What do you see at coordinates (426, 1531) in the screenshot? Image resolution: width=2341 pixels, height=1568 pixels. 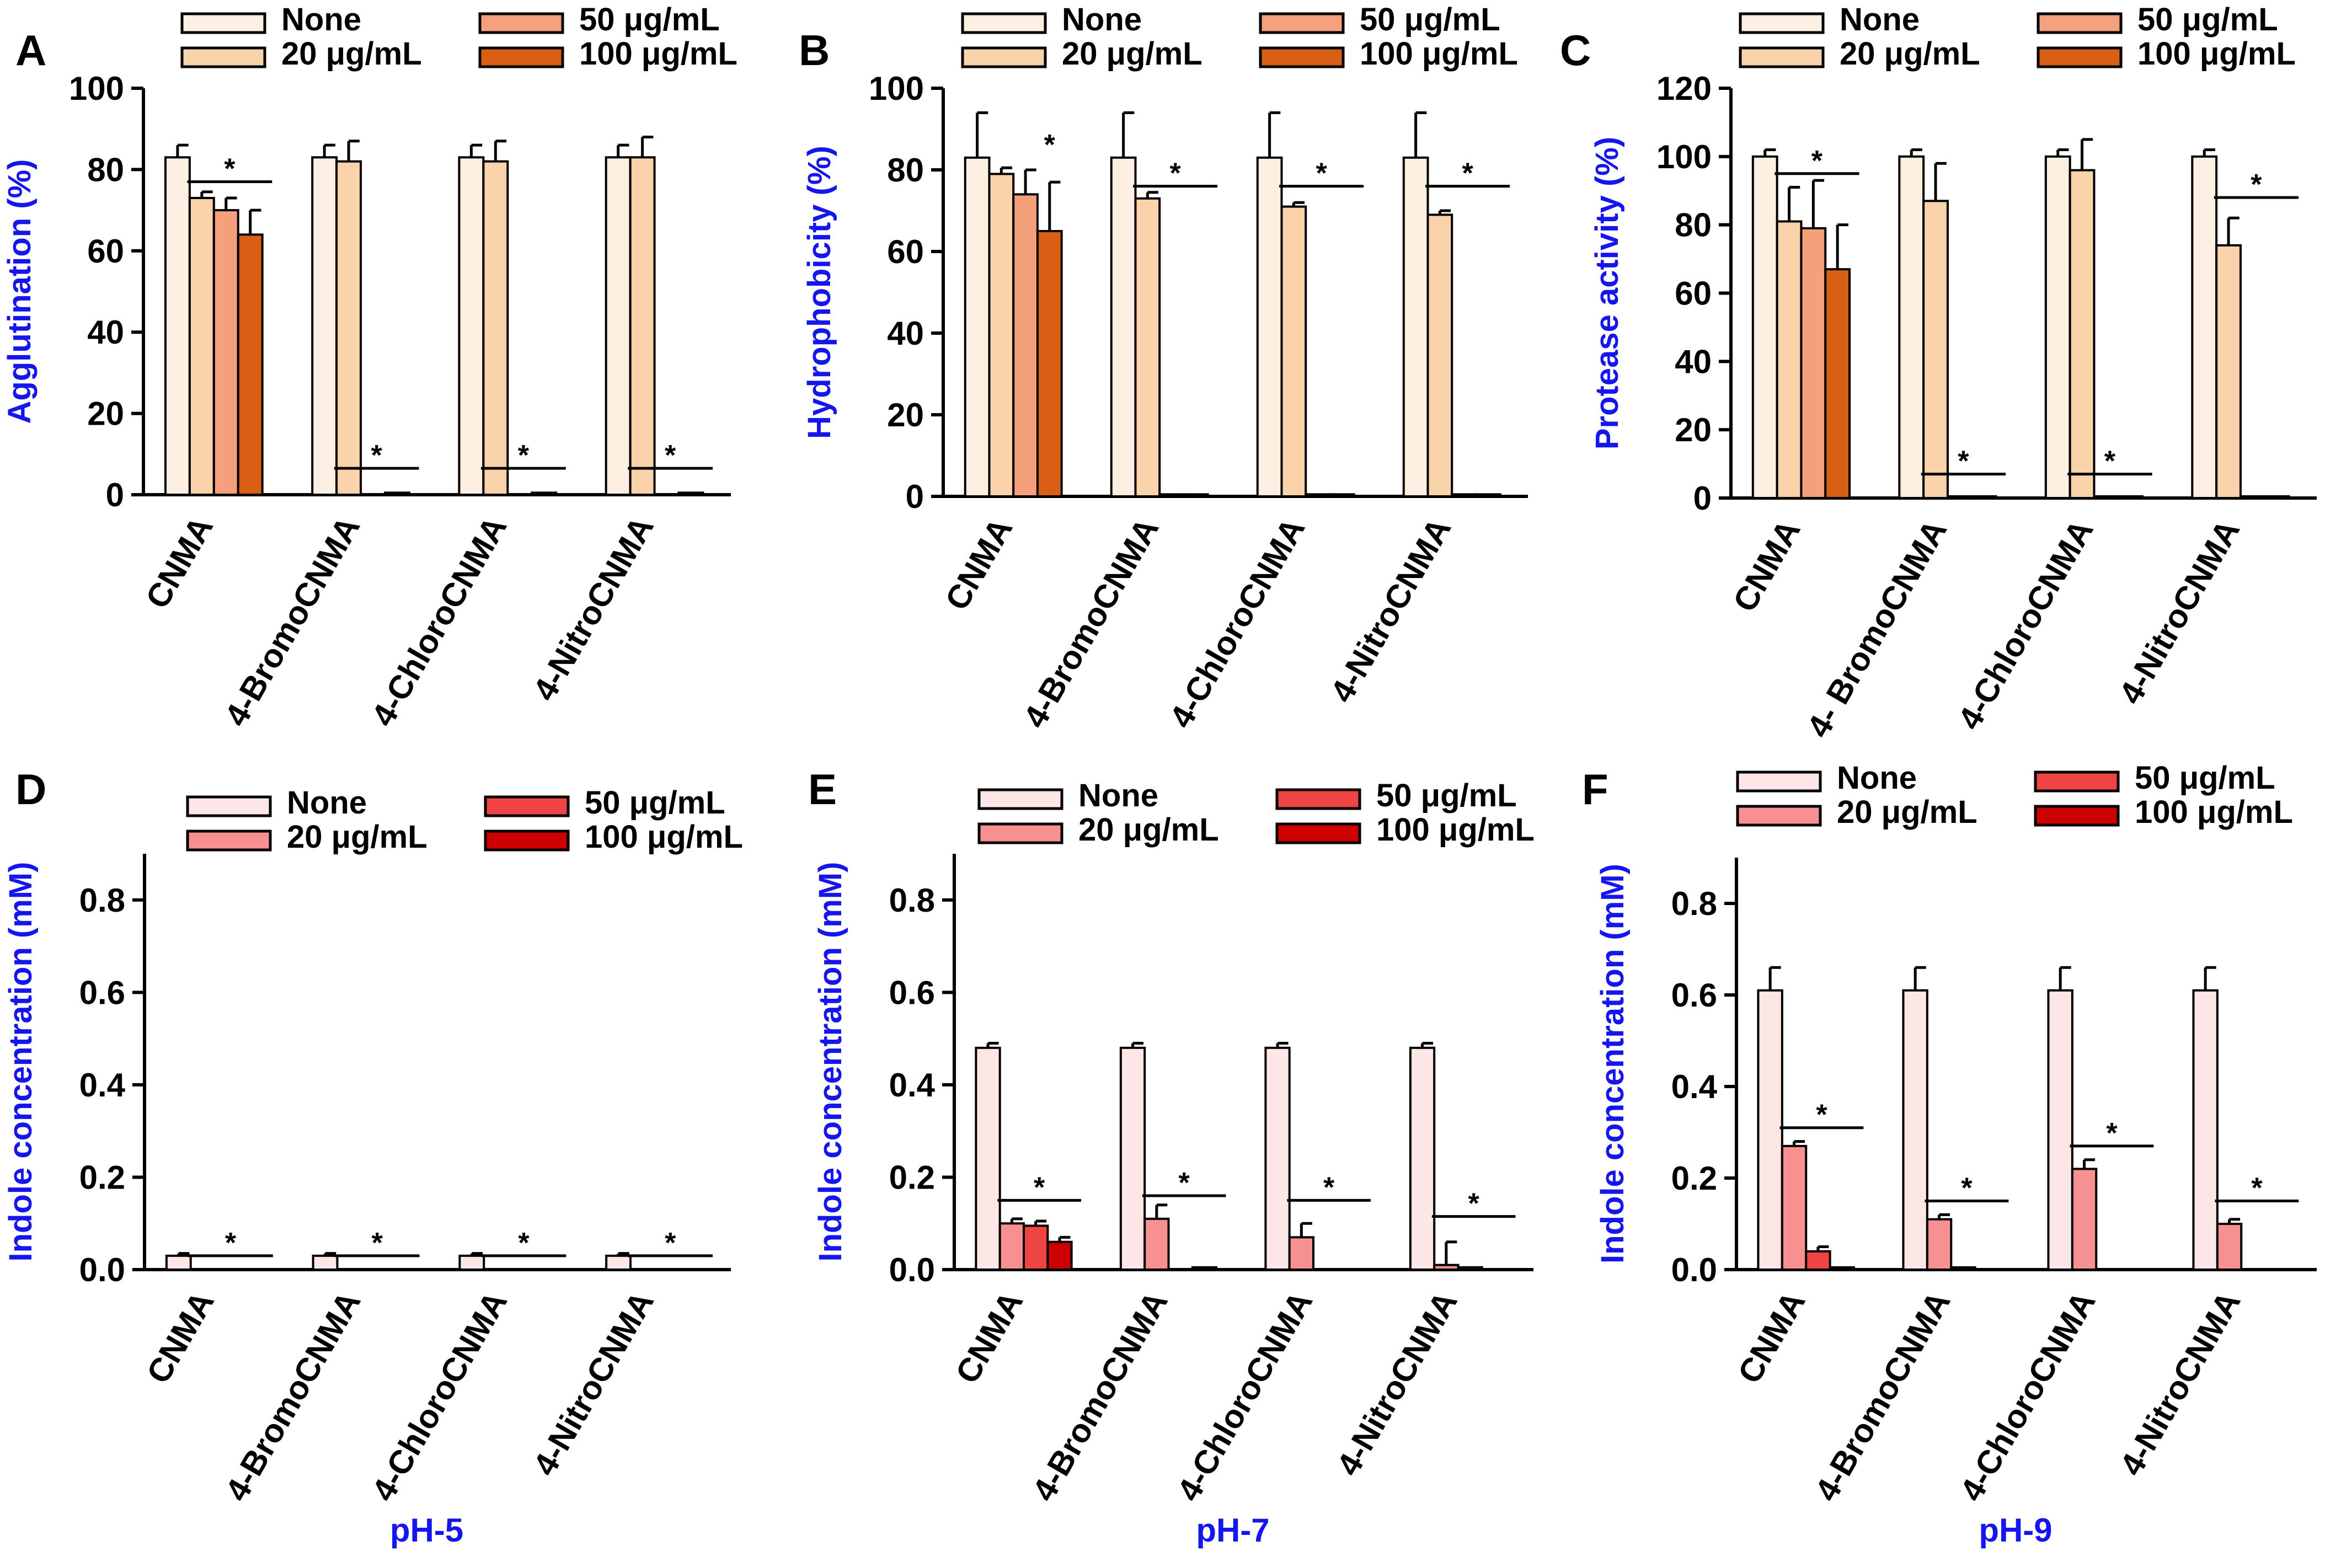 I see `panel-caption: pH-5` at bounding box center [426, 1531].